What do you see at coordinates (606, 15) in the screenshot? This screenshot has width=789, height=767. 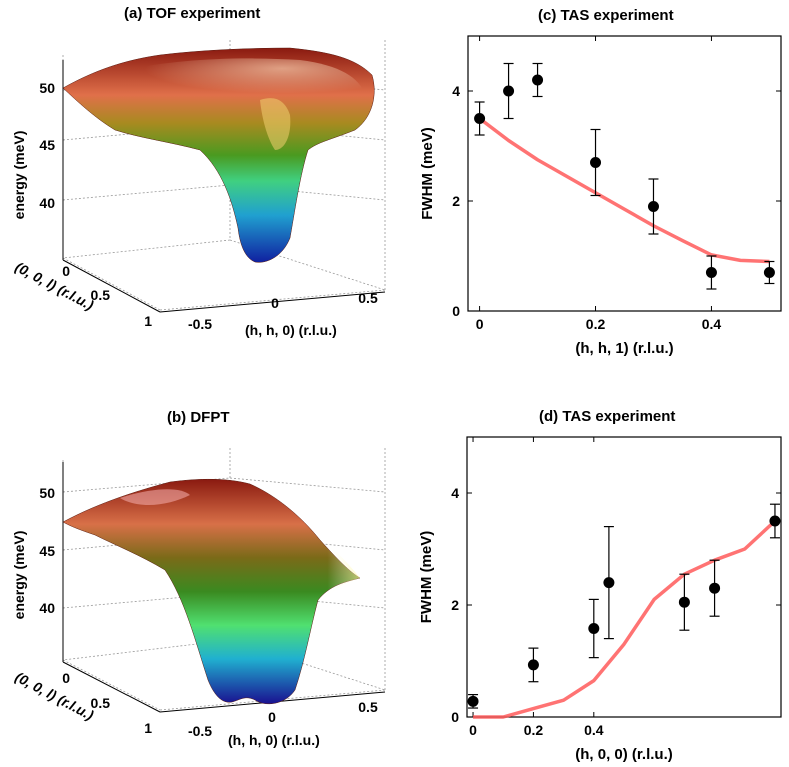 I see `chart-c-title: (c) TAS experiment` at bounding box center [606, 15].